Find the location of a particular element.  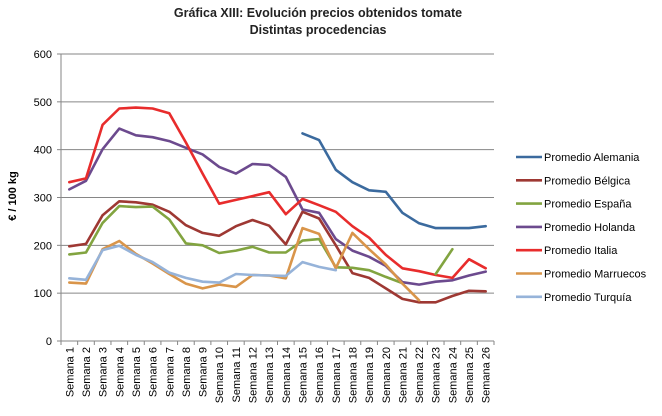

x-tick-label: Semana 11 is located at coordinates (237, 374).